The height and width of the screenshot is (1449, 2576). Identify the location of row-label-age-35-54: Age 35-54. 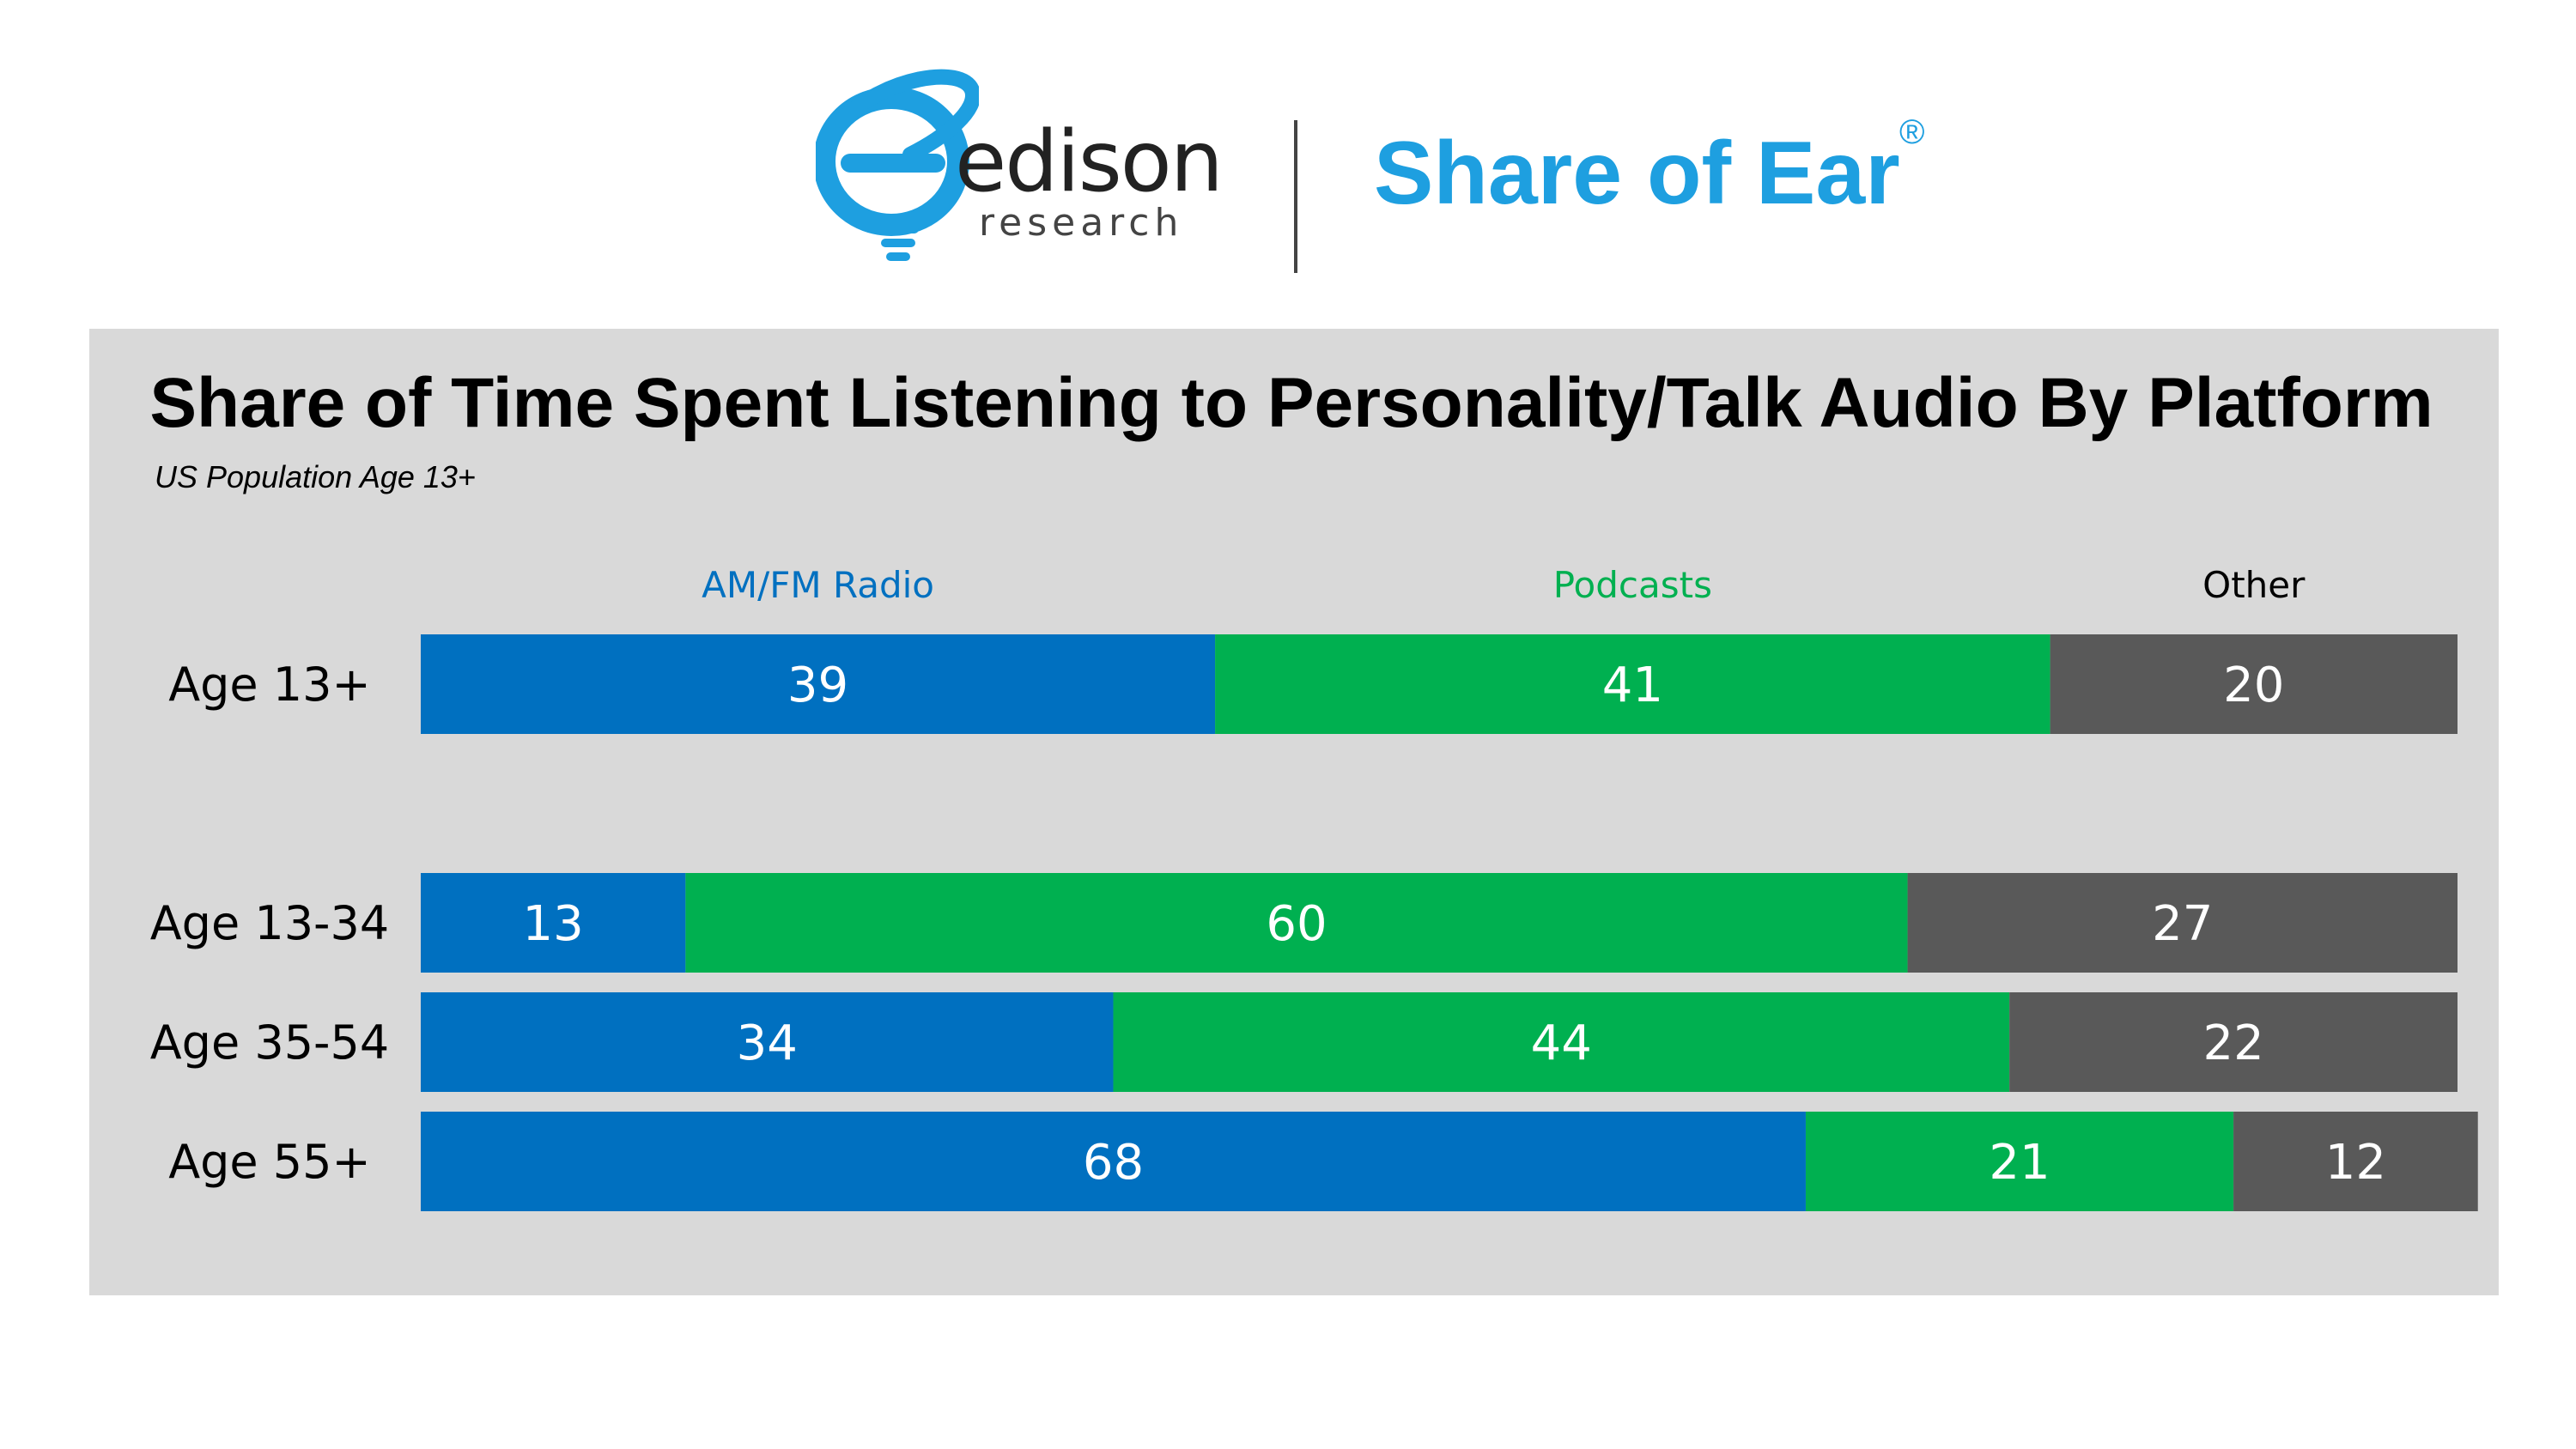
(270, 1043).